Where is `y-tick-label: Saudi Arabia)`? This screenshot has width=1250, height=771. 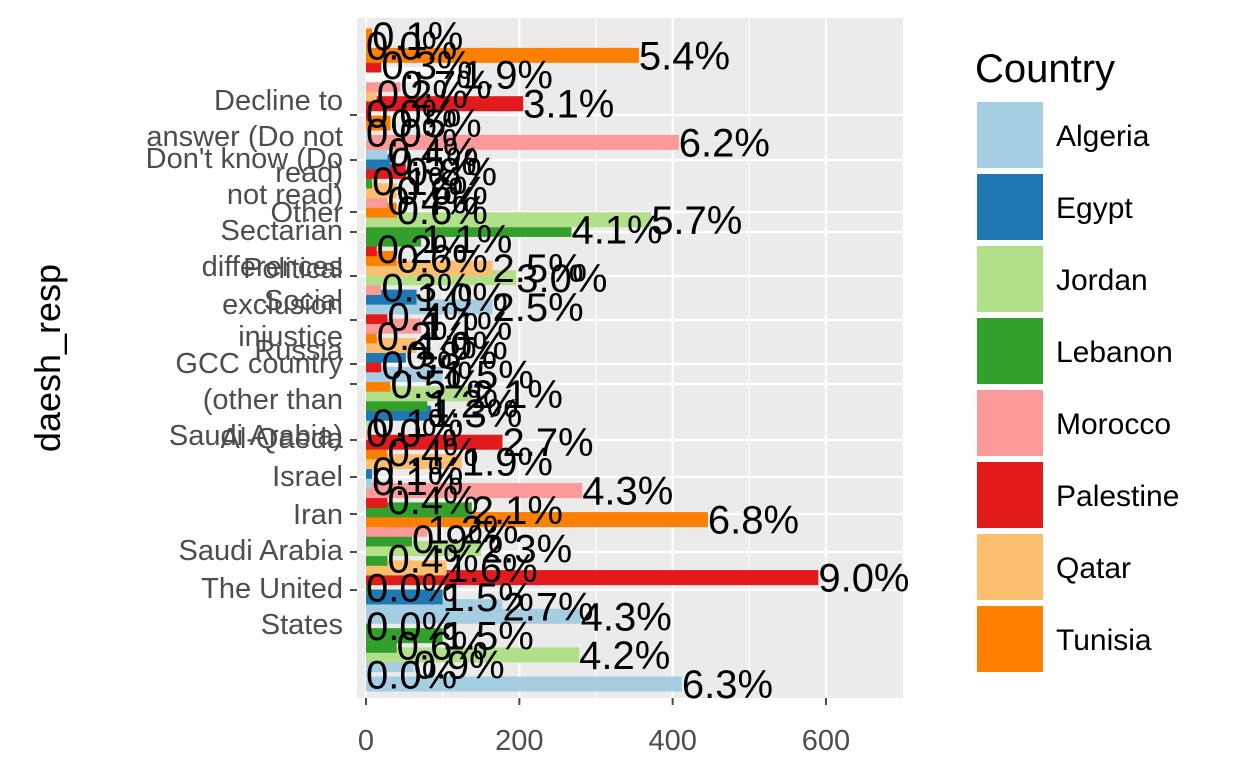
y-tick-label: Saudi Arabia) is located at coordinates (256, 436).